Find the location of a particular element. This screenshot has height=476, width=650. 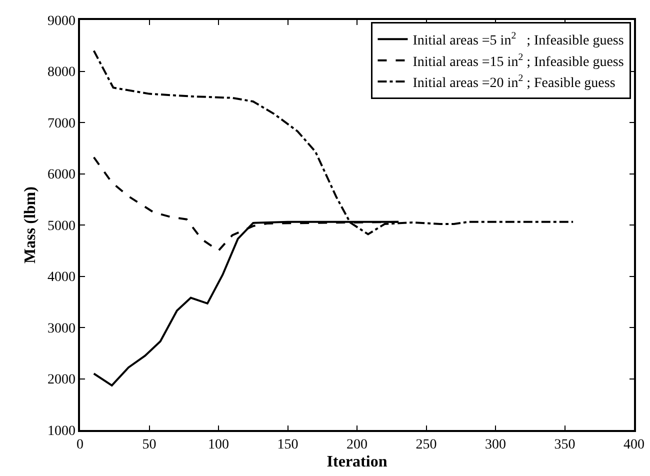

x-tick-label: 50 is located at coordinates (149, 445).